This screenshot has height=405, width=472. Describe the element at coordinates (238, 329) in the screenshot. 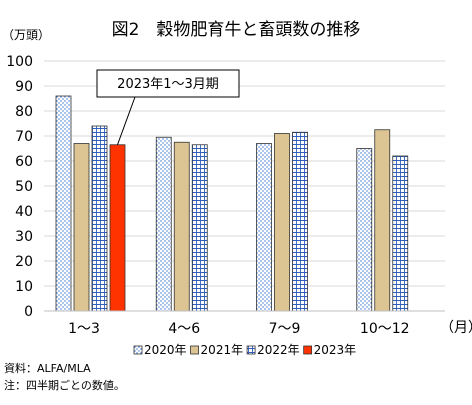

I see `x-axis-ticks: 1～3 4～6 7～9 10～12` at that location.